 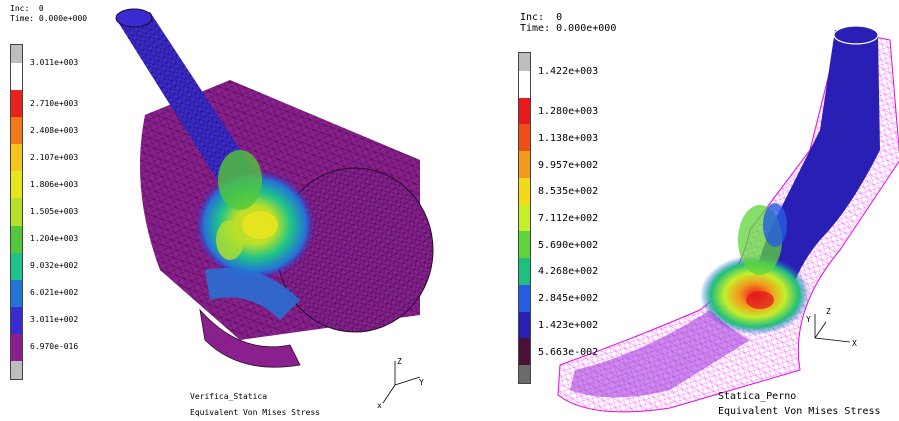 I want to click on right-job-name: Statica_Perno, so click(x=757, y=396).